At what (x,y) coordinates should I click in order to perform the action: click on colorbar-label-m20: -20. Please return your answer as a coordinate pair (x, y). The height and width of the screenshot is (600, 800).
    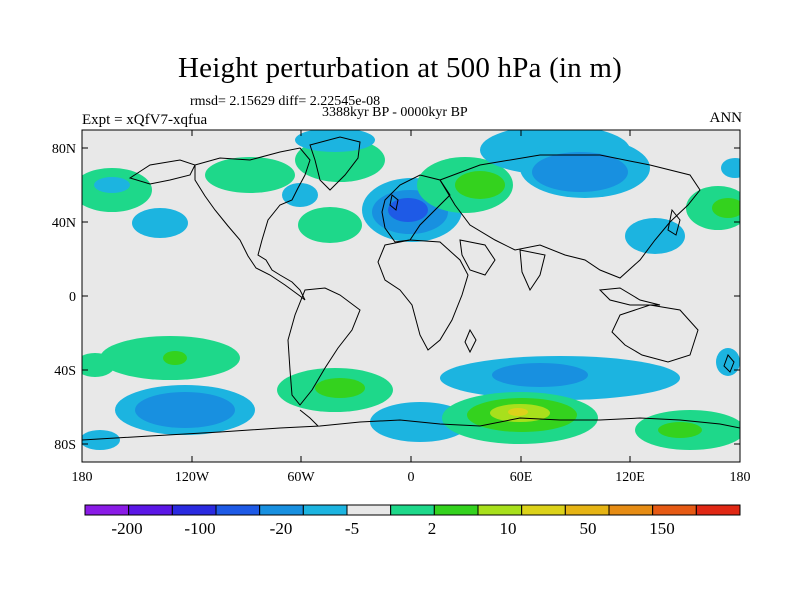
    Looking at the image, I should click on (281, 528).